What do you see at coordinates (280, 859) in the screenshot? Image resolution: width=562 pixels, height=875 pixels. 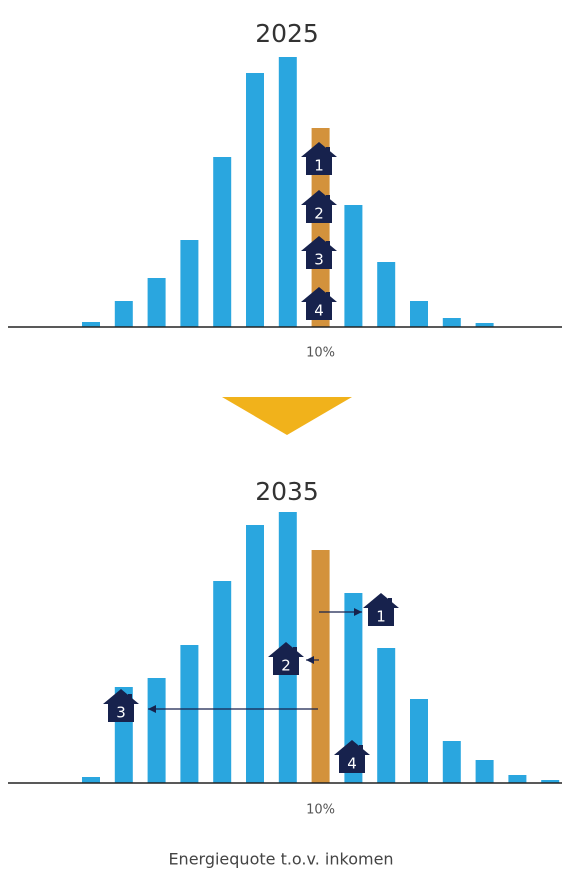 I see `x-axis-label: Energiequote t.o.v. inkomen` at bounding box center [280, 859].